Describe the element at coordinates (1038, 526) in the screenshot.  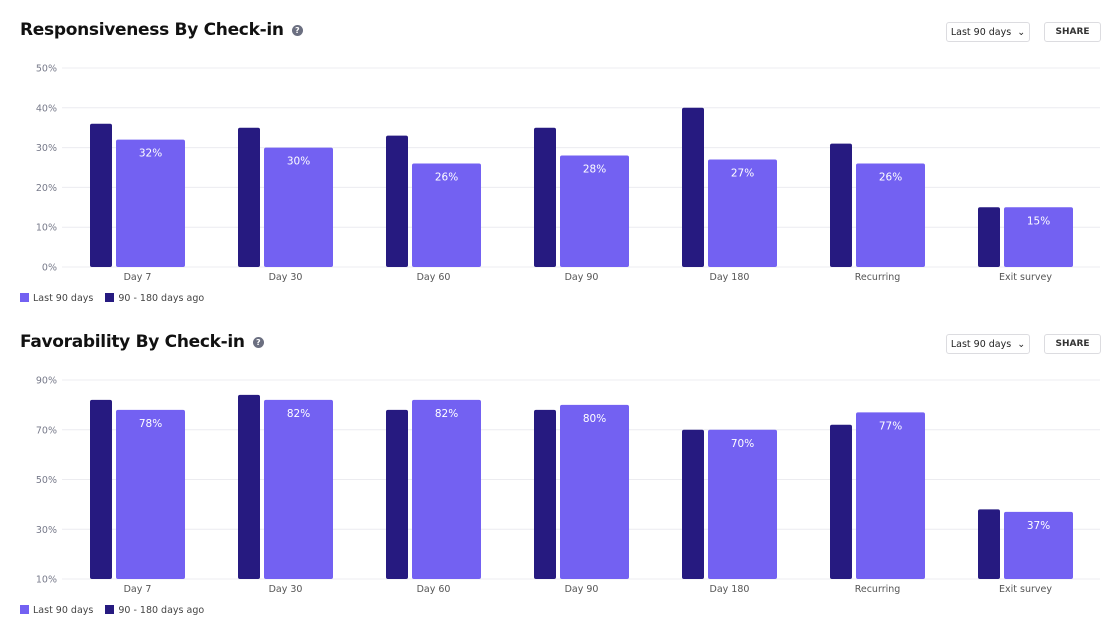
I see `data-label: 37%` at that location.